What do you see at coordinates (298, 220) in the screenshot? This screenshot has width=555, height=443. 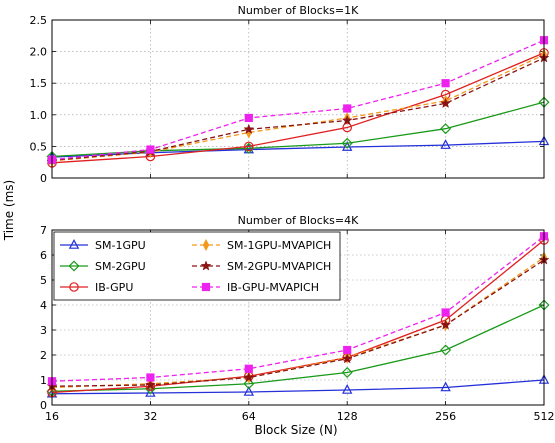 I see `chart-title: Number of Blocks=4K` at bounding box center [298, 220].